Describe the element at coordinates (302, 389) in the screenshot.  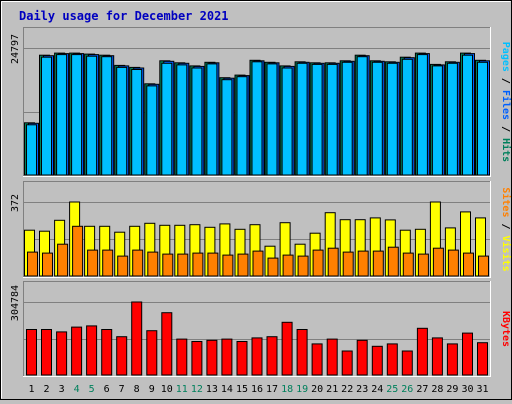
I see `x-tick-label-19: 19` at that location.